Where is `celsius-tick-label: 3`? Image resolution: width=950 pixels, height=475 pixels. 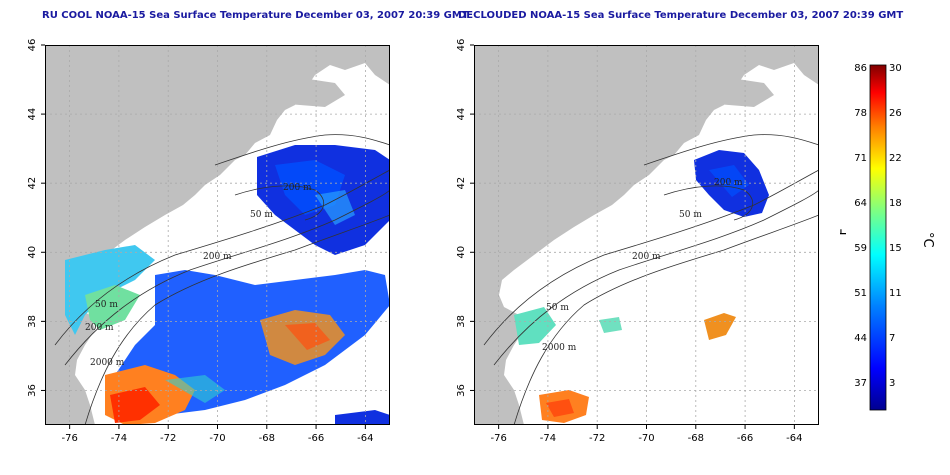 celsius-tick-label: 3 is located at coordinates (892, 383).